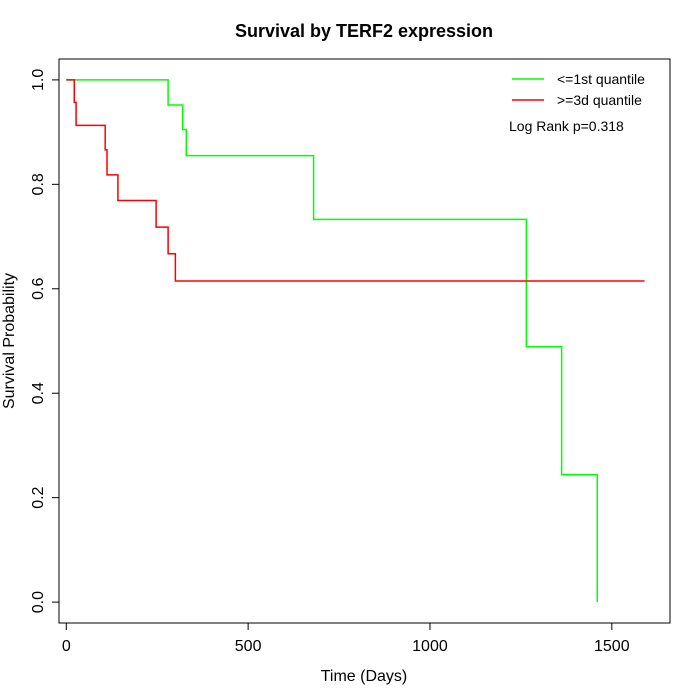 Image resolution: width=700 pixels, height=700 pixels. I want to click on log-rank-annotation: Log Rank p=0.318, so click(566, 126).